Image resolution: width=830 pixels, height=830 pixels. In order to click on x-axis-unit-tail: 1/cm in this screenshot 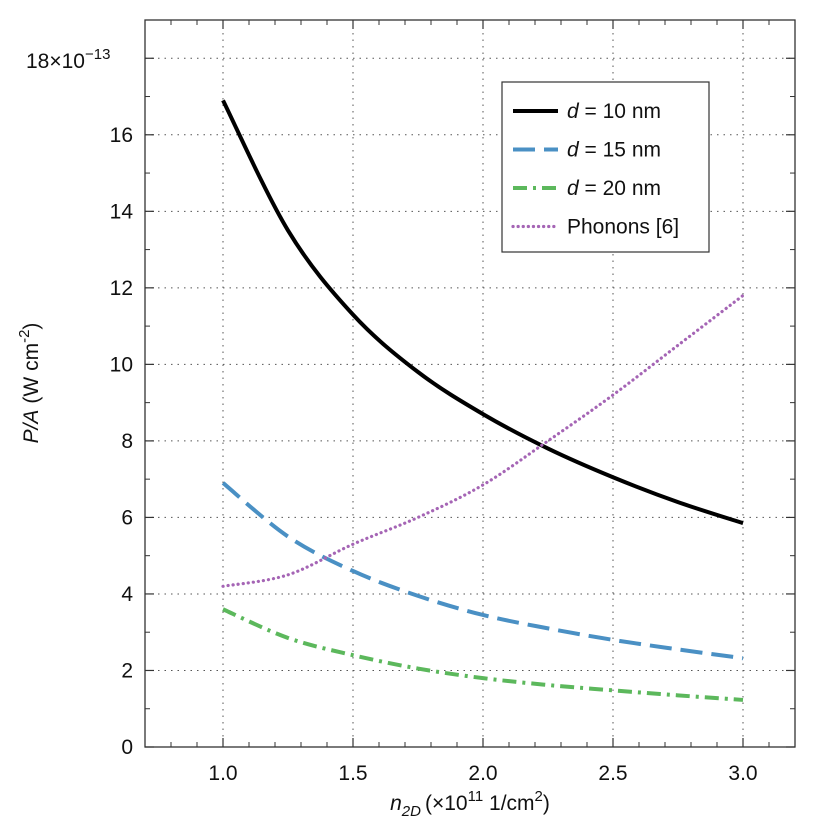, I will do `click(508, 803)`.